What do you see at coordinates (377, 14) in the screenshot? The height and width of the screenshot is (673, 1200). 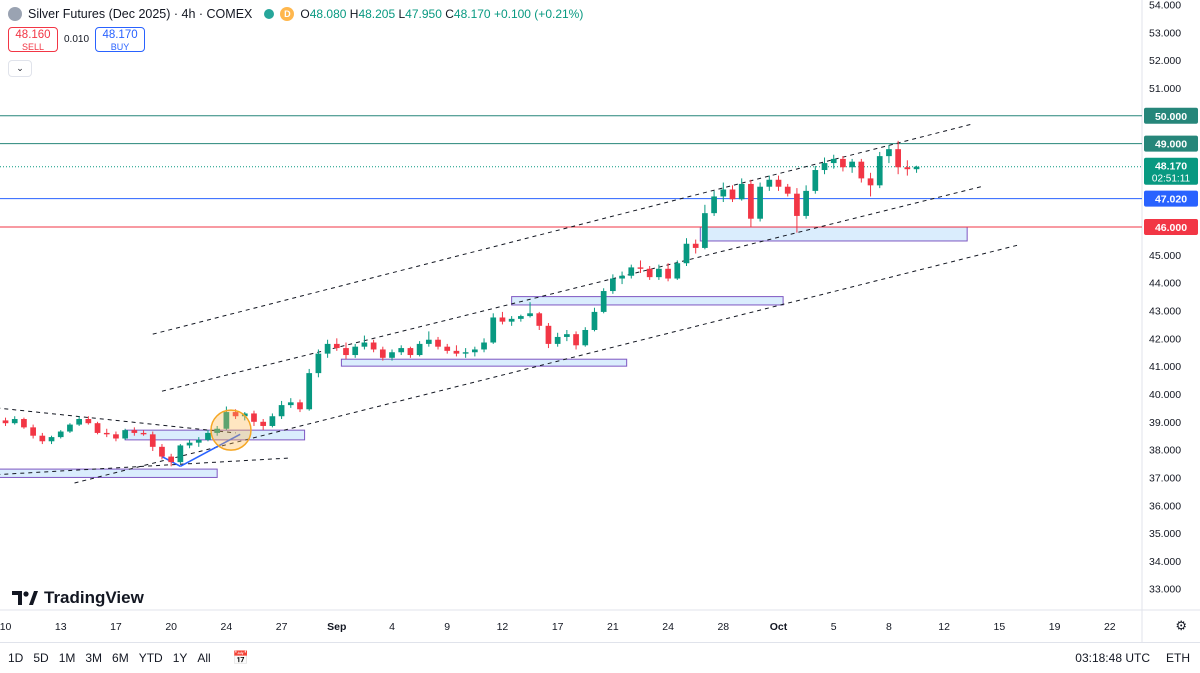 I see `high-value: 48.205` at bounding box center [377, 14].